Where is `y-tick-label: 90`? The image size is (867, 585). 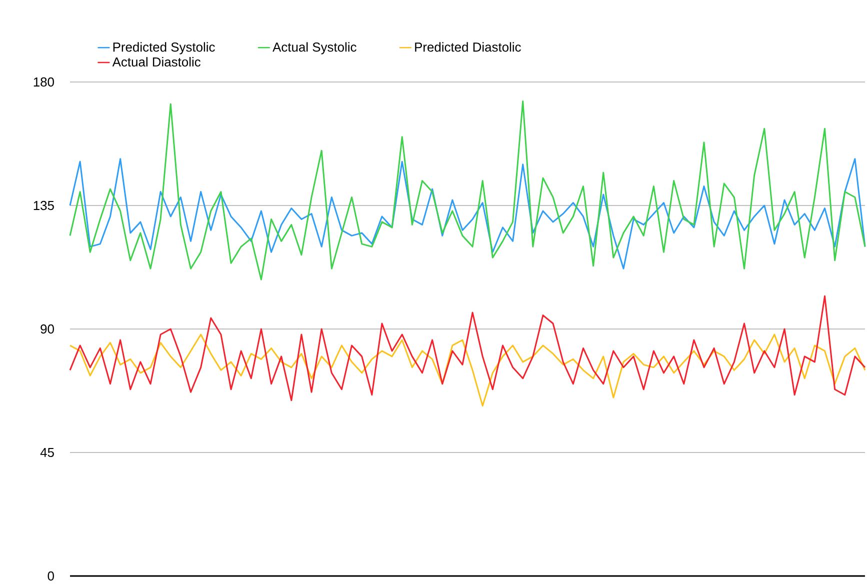 y-tick-label: 90 is located at coordinates (47, 329).